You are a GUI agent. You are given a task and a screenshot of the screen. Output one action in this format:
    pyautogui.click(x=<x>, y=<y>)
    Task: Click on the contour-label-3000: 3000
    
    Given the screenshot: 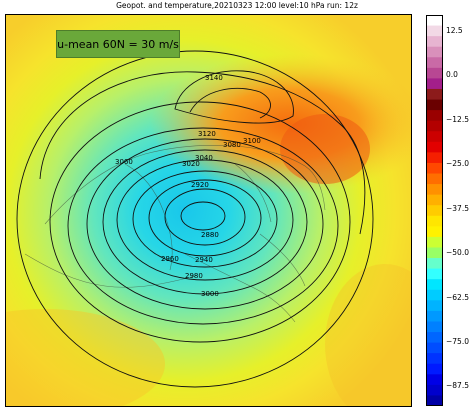 What is the action you would take?
    pyautogui.click(x=210, y=294)
    